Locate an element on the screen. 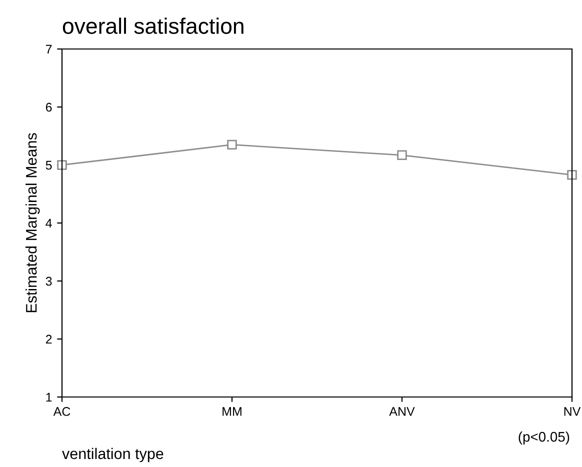  x-tick-label: AC is located at coordinates (61, 411).